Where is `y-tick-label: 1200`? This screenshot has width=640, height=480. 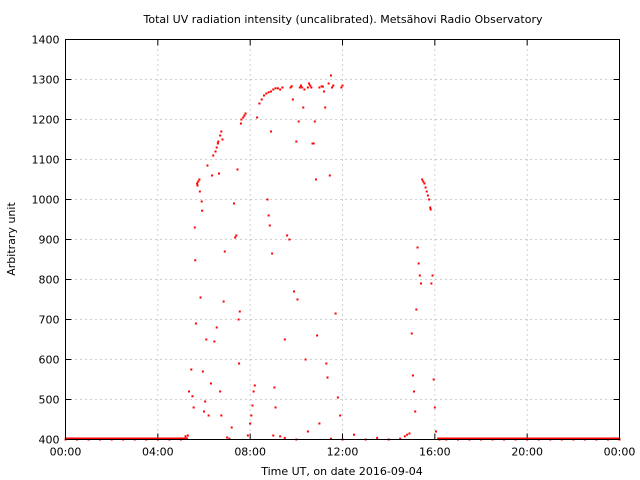
y-tick-label: 1200 is located at coordinates (46, 120).